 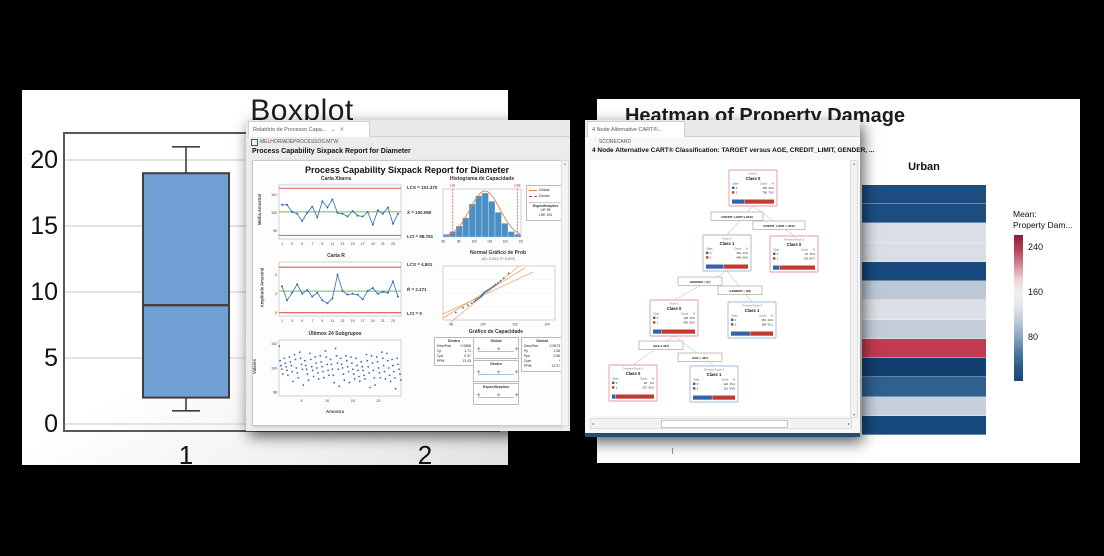 I want to click on capability-scrollbar: ▴, so click(x=565, y=293).